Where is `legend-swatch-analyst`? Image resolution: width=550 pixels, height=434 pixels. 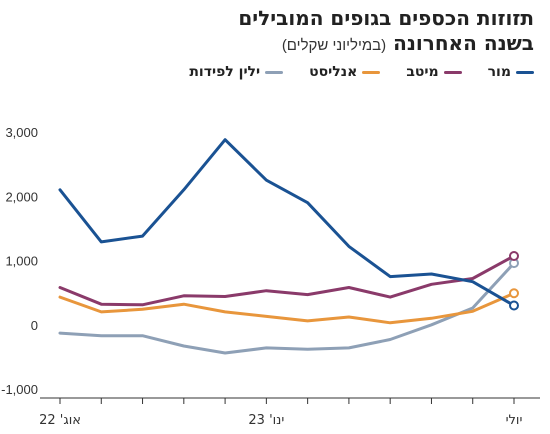
legend-swatch-analyst is located at coordinates (371, 72).